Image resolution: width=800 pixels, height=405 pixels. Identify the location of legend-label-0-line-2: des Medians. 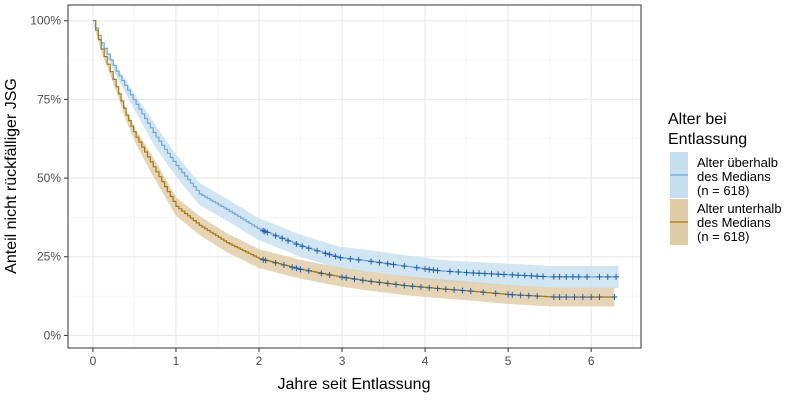
(734, 176).